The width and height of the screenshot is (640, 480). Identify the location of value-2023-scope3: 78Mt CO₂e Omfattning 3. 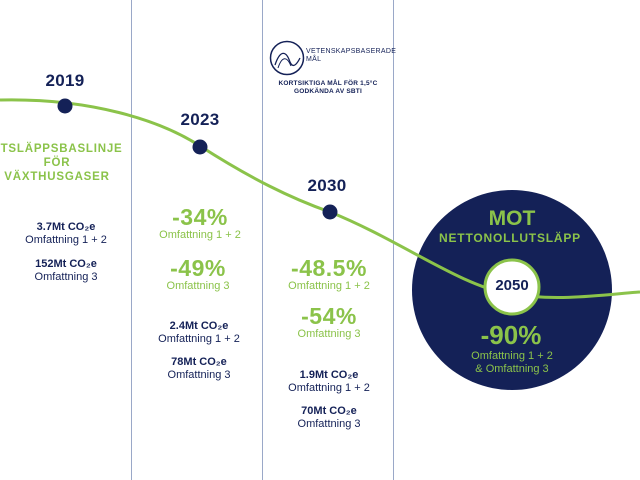
(199, 369).